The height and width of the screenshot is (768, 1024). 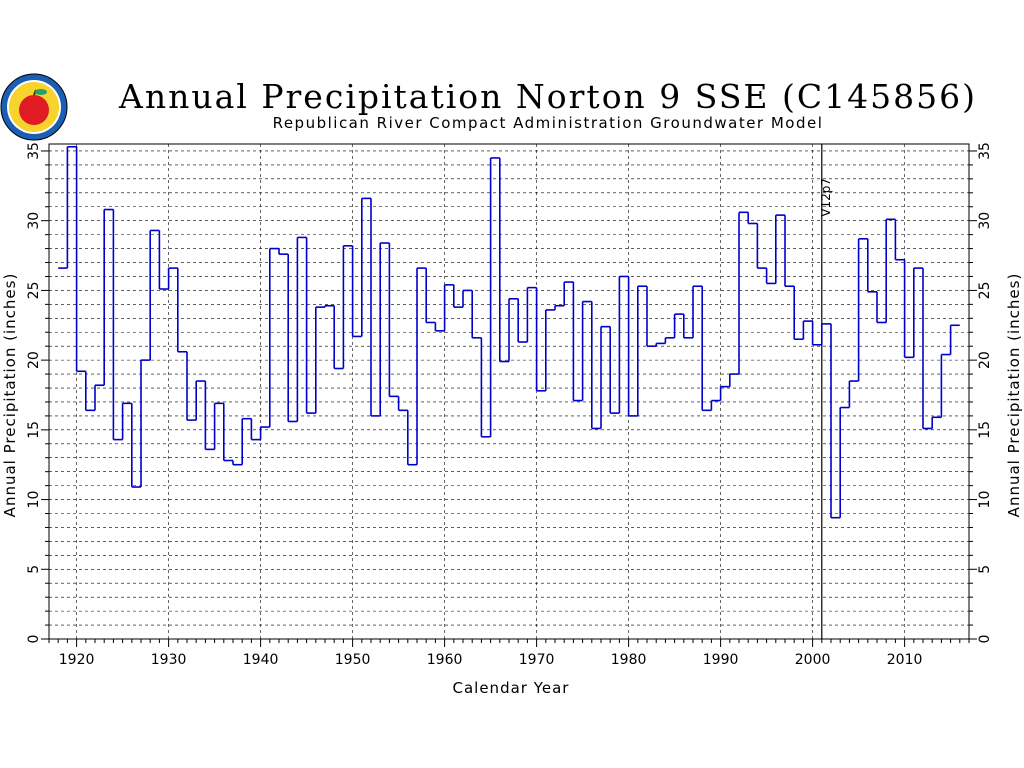 What do you see at coordinates (721, 660) in the screenshot?
I see `x-tick-label: 1990` at bounding box center [721, 660].